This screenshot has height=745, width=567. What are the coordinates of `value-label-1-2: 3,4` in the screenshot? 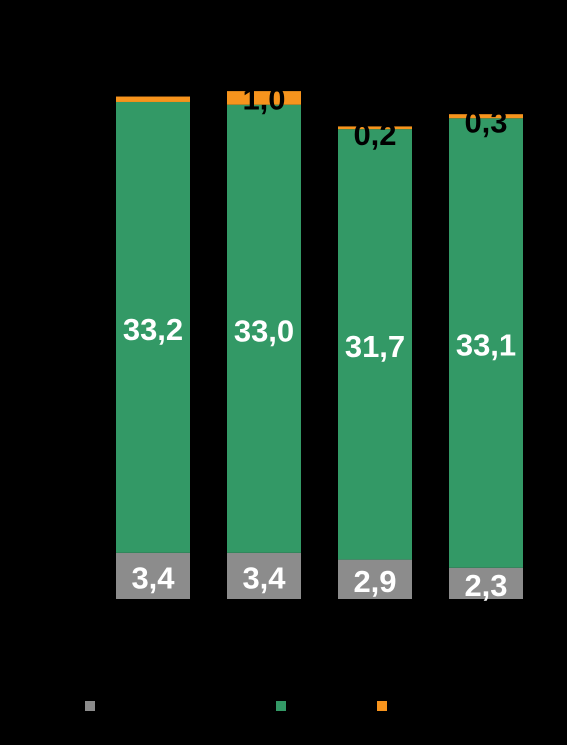 It's located at (264, 577).